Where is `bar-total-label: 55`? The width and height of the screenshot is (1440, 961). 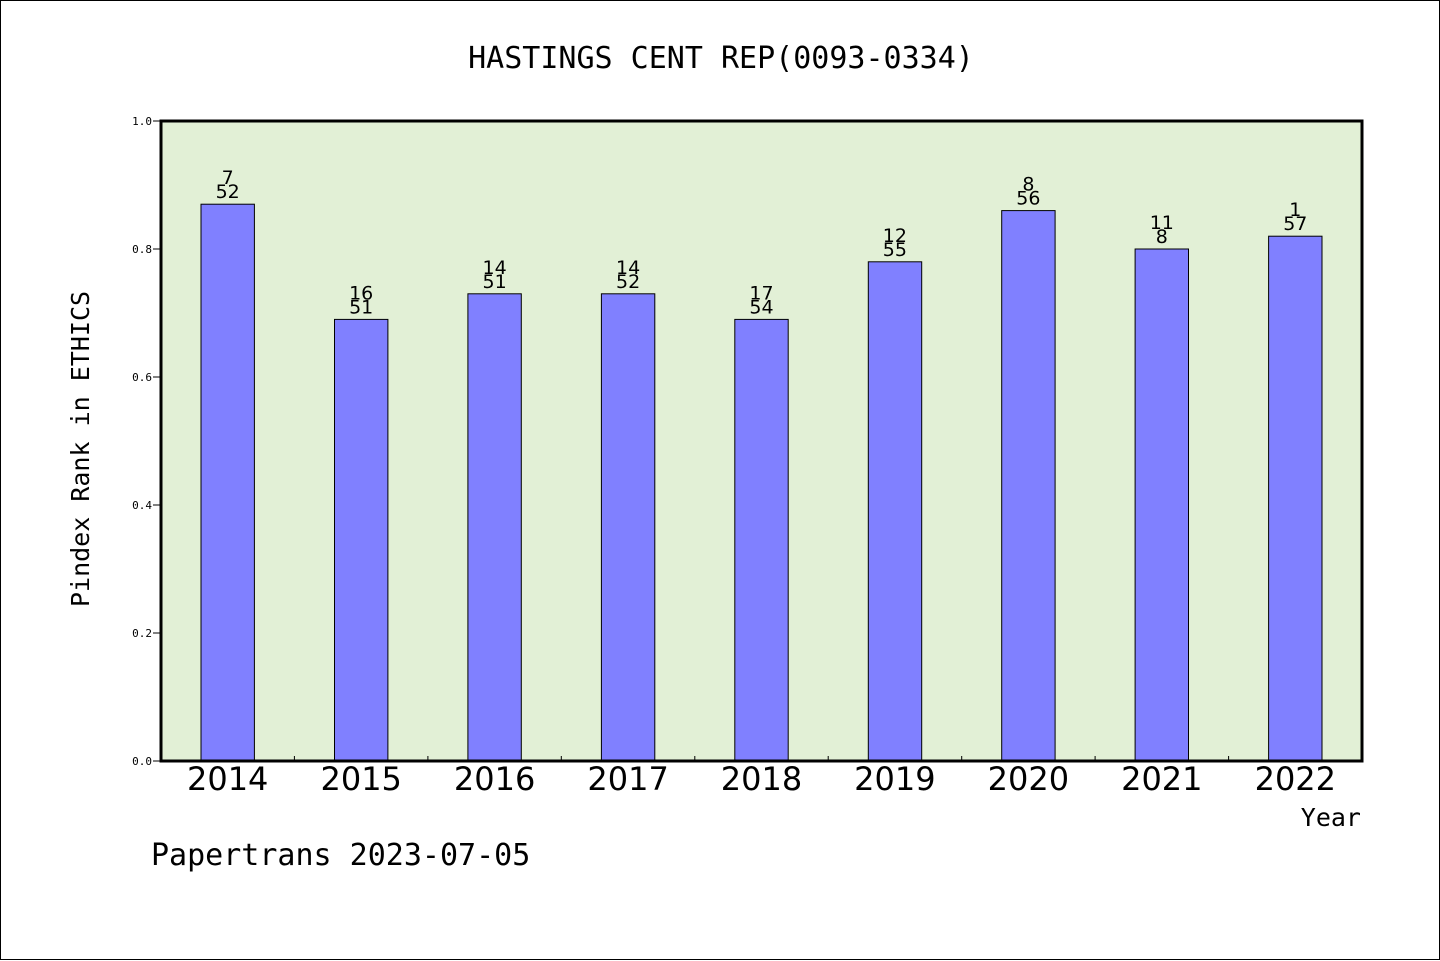 bar-total-label: 55 is located at coordinates (895, 250).